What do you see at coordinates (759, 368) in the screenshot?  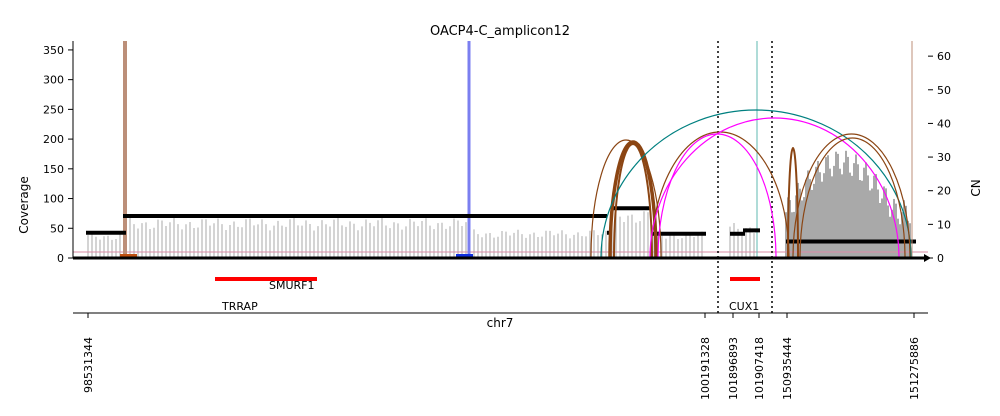 I see `x-tick-label: 101907418` at bounding box center [759, 368].